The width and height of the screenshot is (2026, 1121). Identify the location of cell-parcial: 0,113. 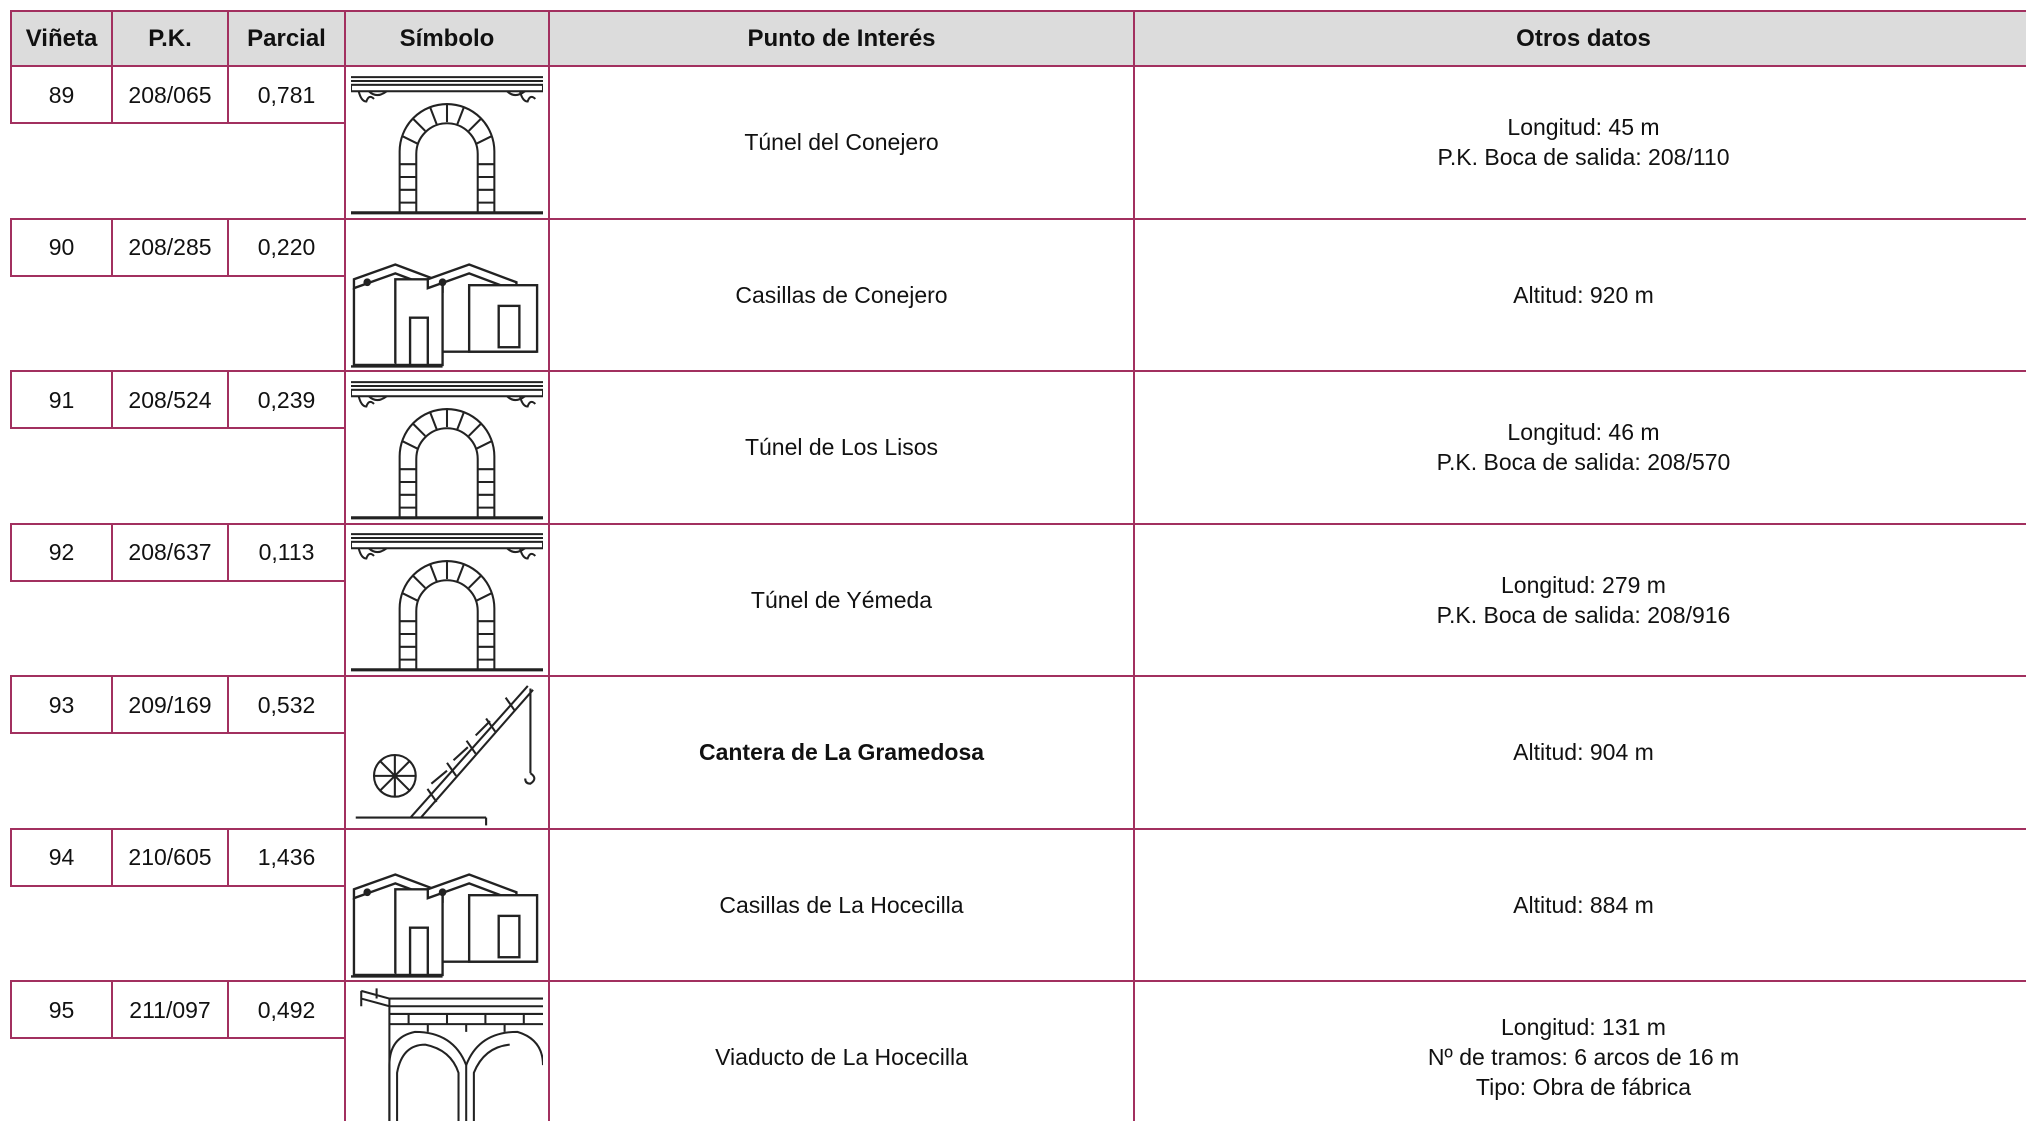
(286, 552).